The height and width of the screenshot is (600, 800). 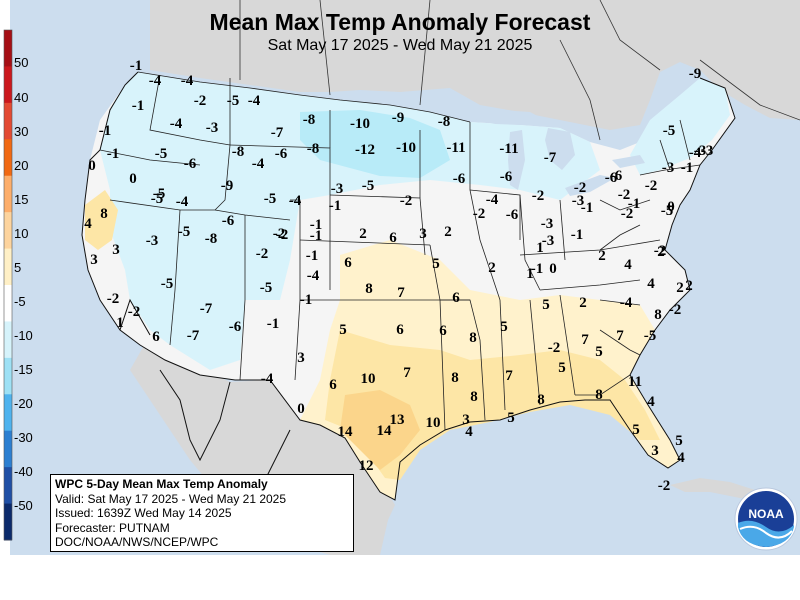 I want to click on scale-tick-label: 5, so click(x=17, y=267).